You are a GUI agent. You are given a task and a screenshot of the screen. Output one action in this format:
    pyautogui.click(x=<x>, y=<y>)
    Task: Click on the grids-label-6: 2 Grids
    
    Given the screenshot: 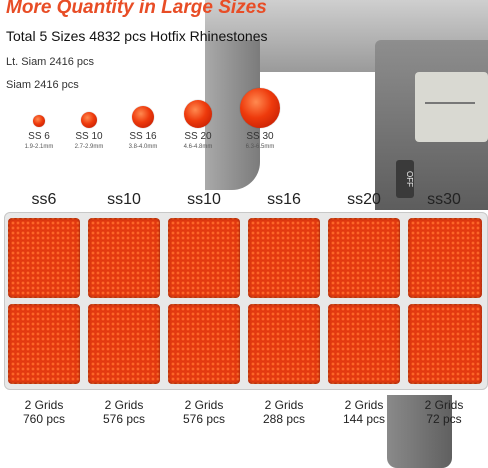 What is the action you would take?
    pyautogui.click(x=444, y=405)
    